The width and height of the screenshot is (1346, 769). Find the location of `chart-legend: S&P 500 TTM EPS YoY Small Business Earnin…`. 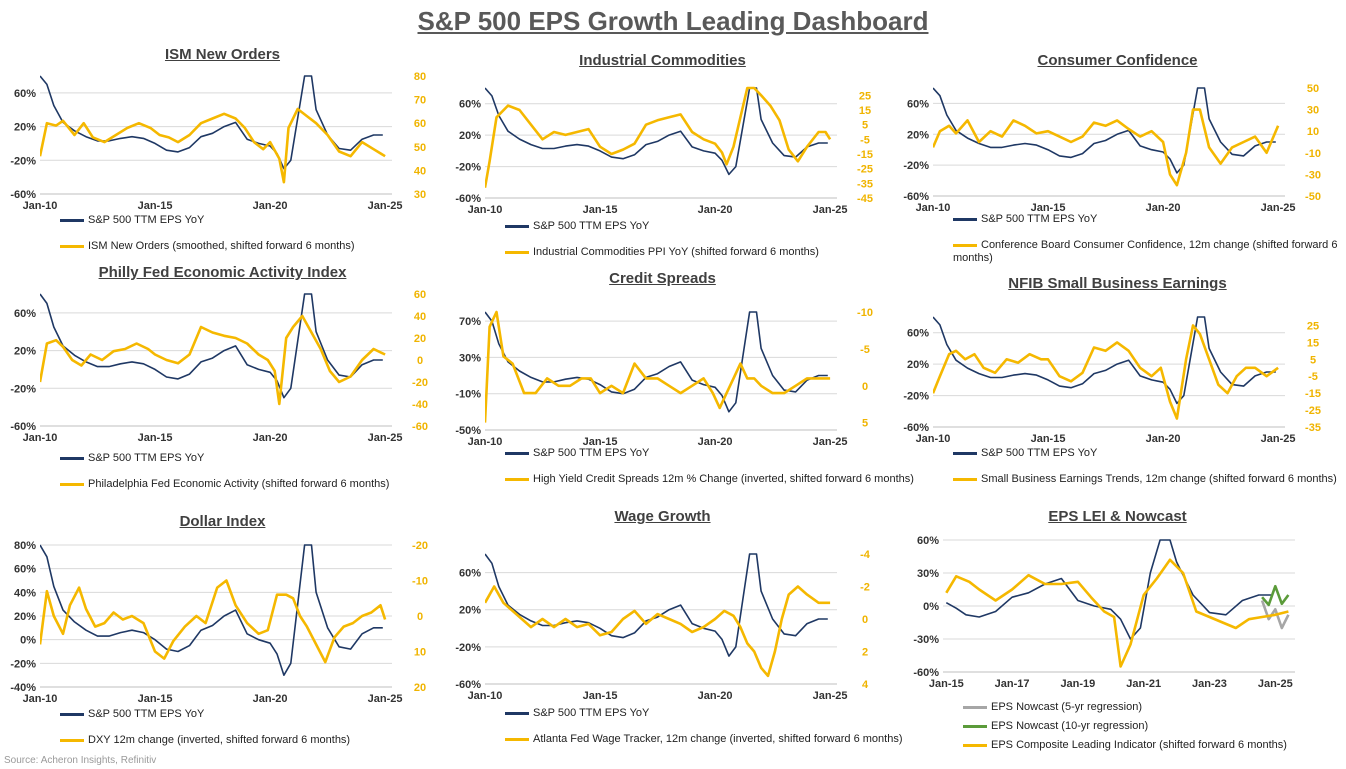

chart-legend: S&P 500 TTM EPS YoY Small Business Earnin… is located at coordinates (1149, 473).